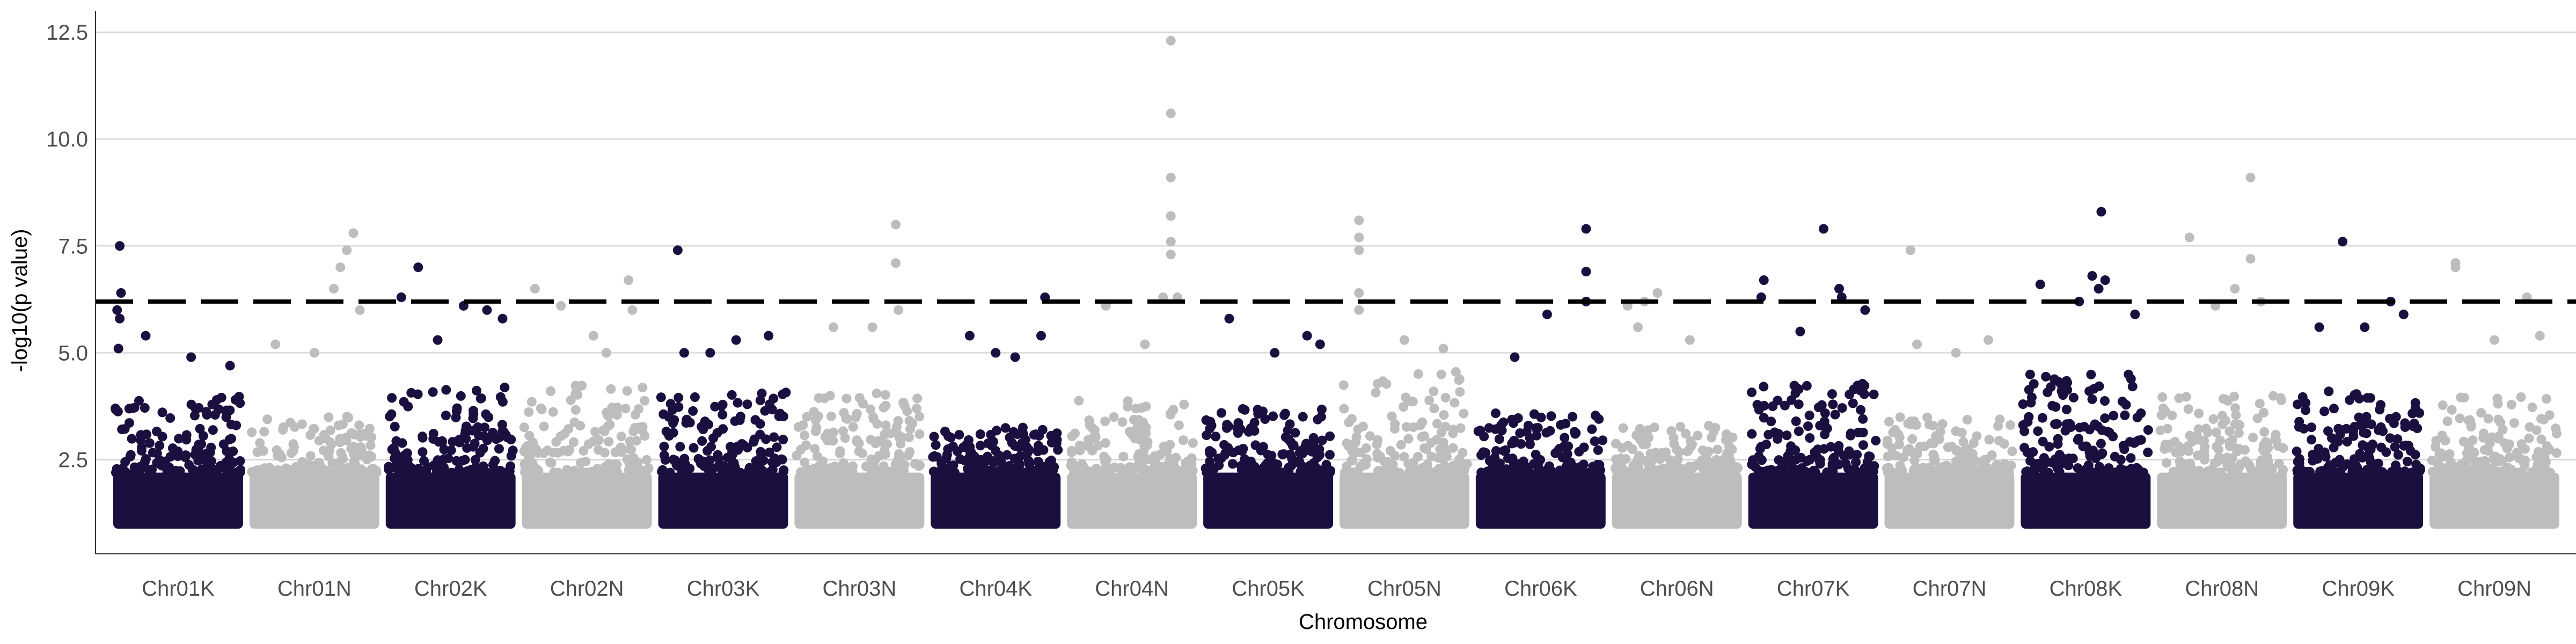 This screenshot has width=2576, height=644. What do you see at coordinates (1132, 500) in the screenshot?
I see `dense-point-band` at bounding box center [1132, 500].